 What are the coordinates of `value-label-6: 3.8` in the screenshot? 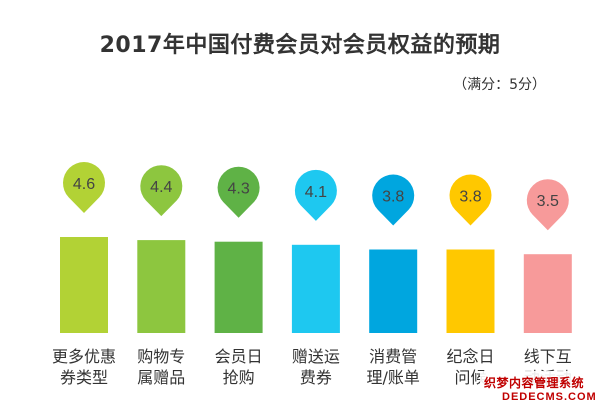 It's located at (470, 197).